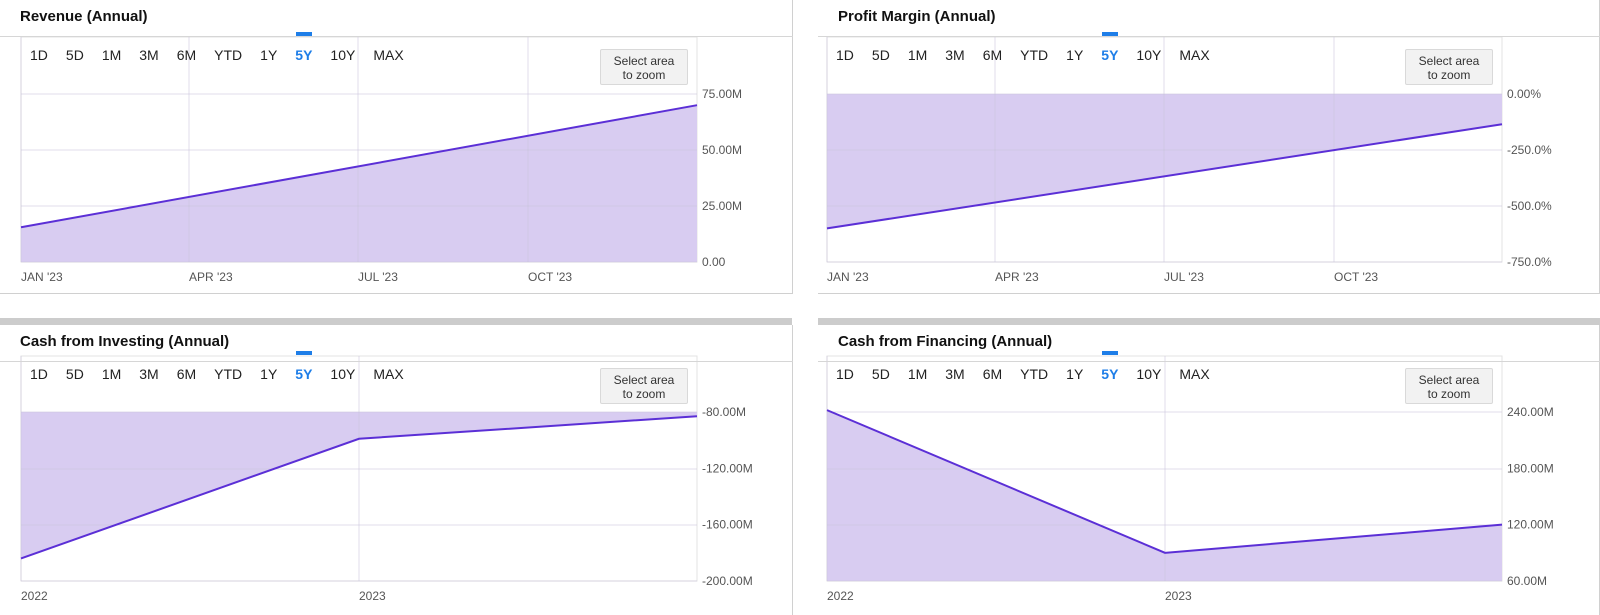 This screenshot has height=615, width=1600. I want to click on y-tick-label: 25.00M, so click(722, 206).